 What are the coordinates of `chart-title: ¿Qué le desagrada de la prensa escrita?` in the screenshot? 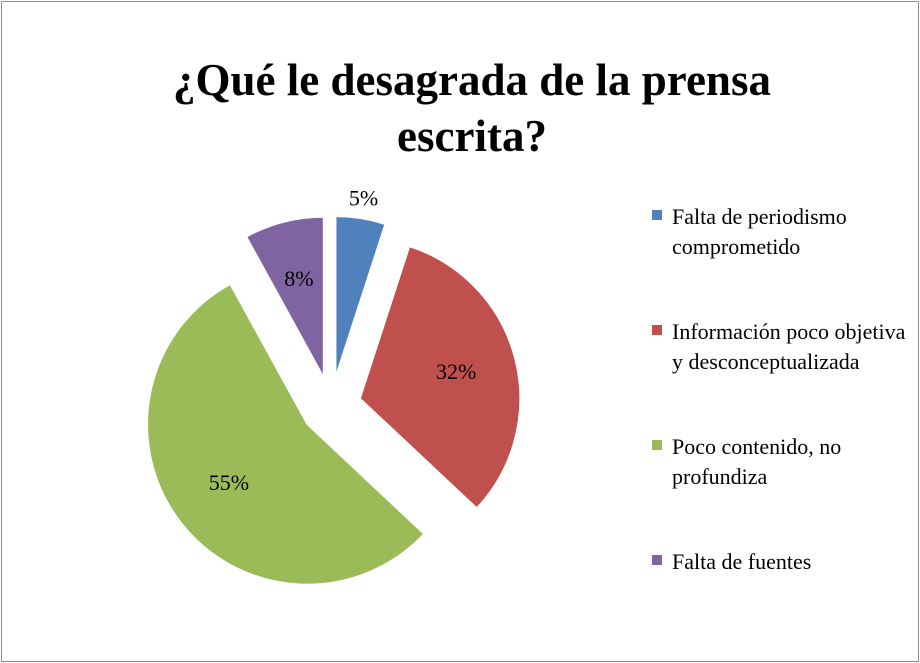 It's located at (472, 108).